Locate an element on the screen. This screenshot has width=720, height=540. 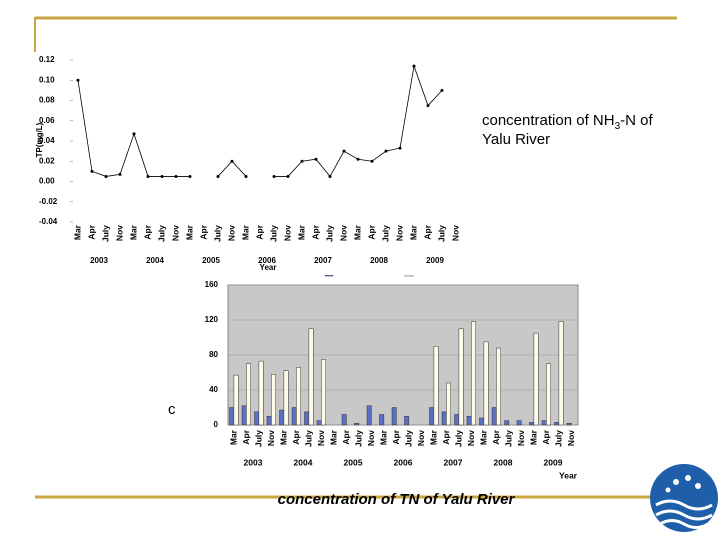
year-label: 2003 is located at coordinates (253, 462).